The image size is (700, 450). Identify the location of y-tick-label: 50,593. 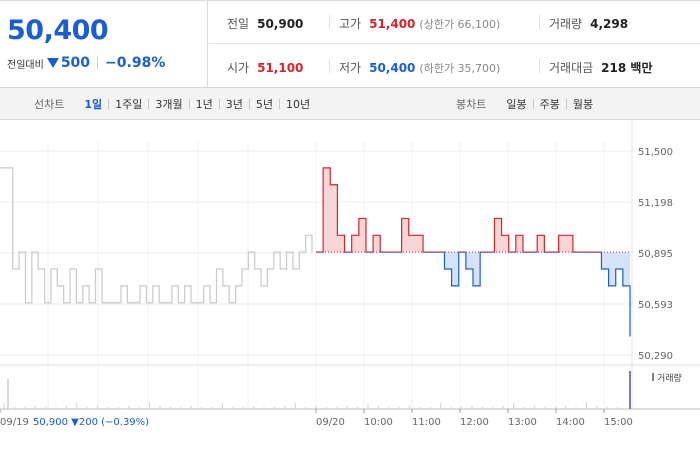
(655, 305).